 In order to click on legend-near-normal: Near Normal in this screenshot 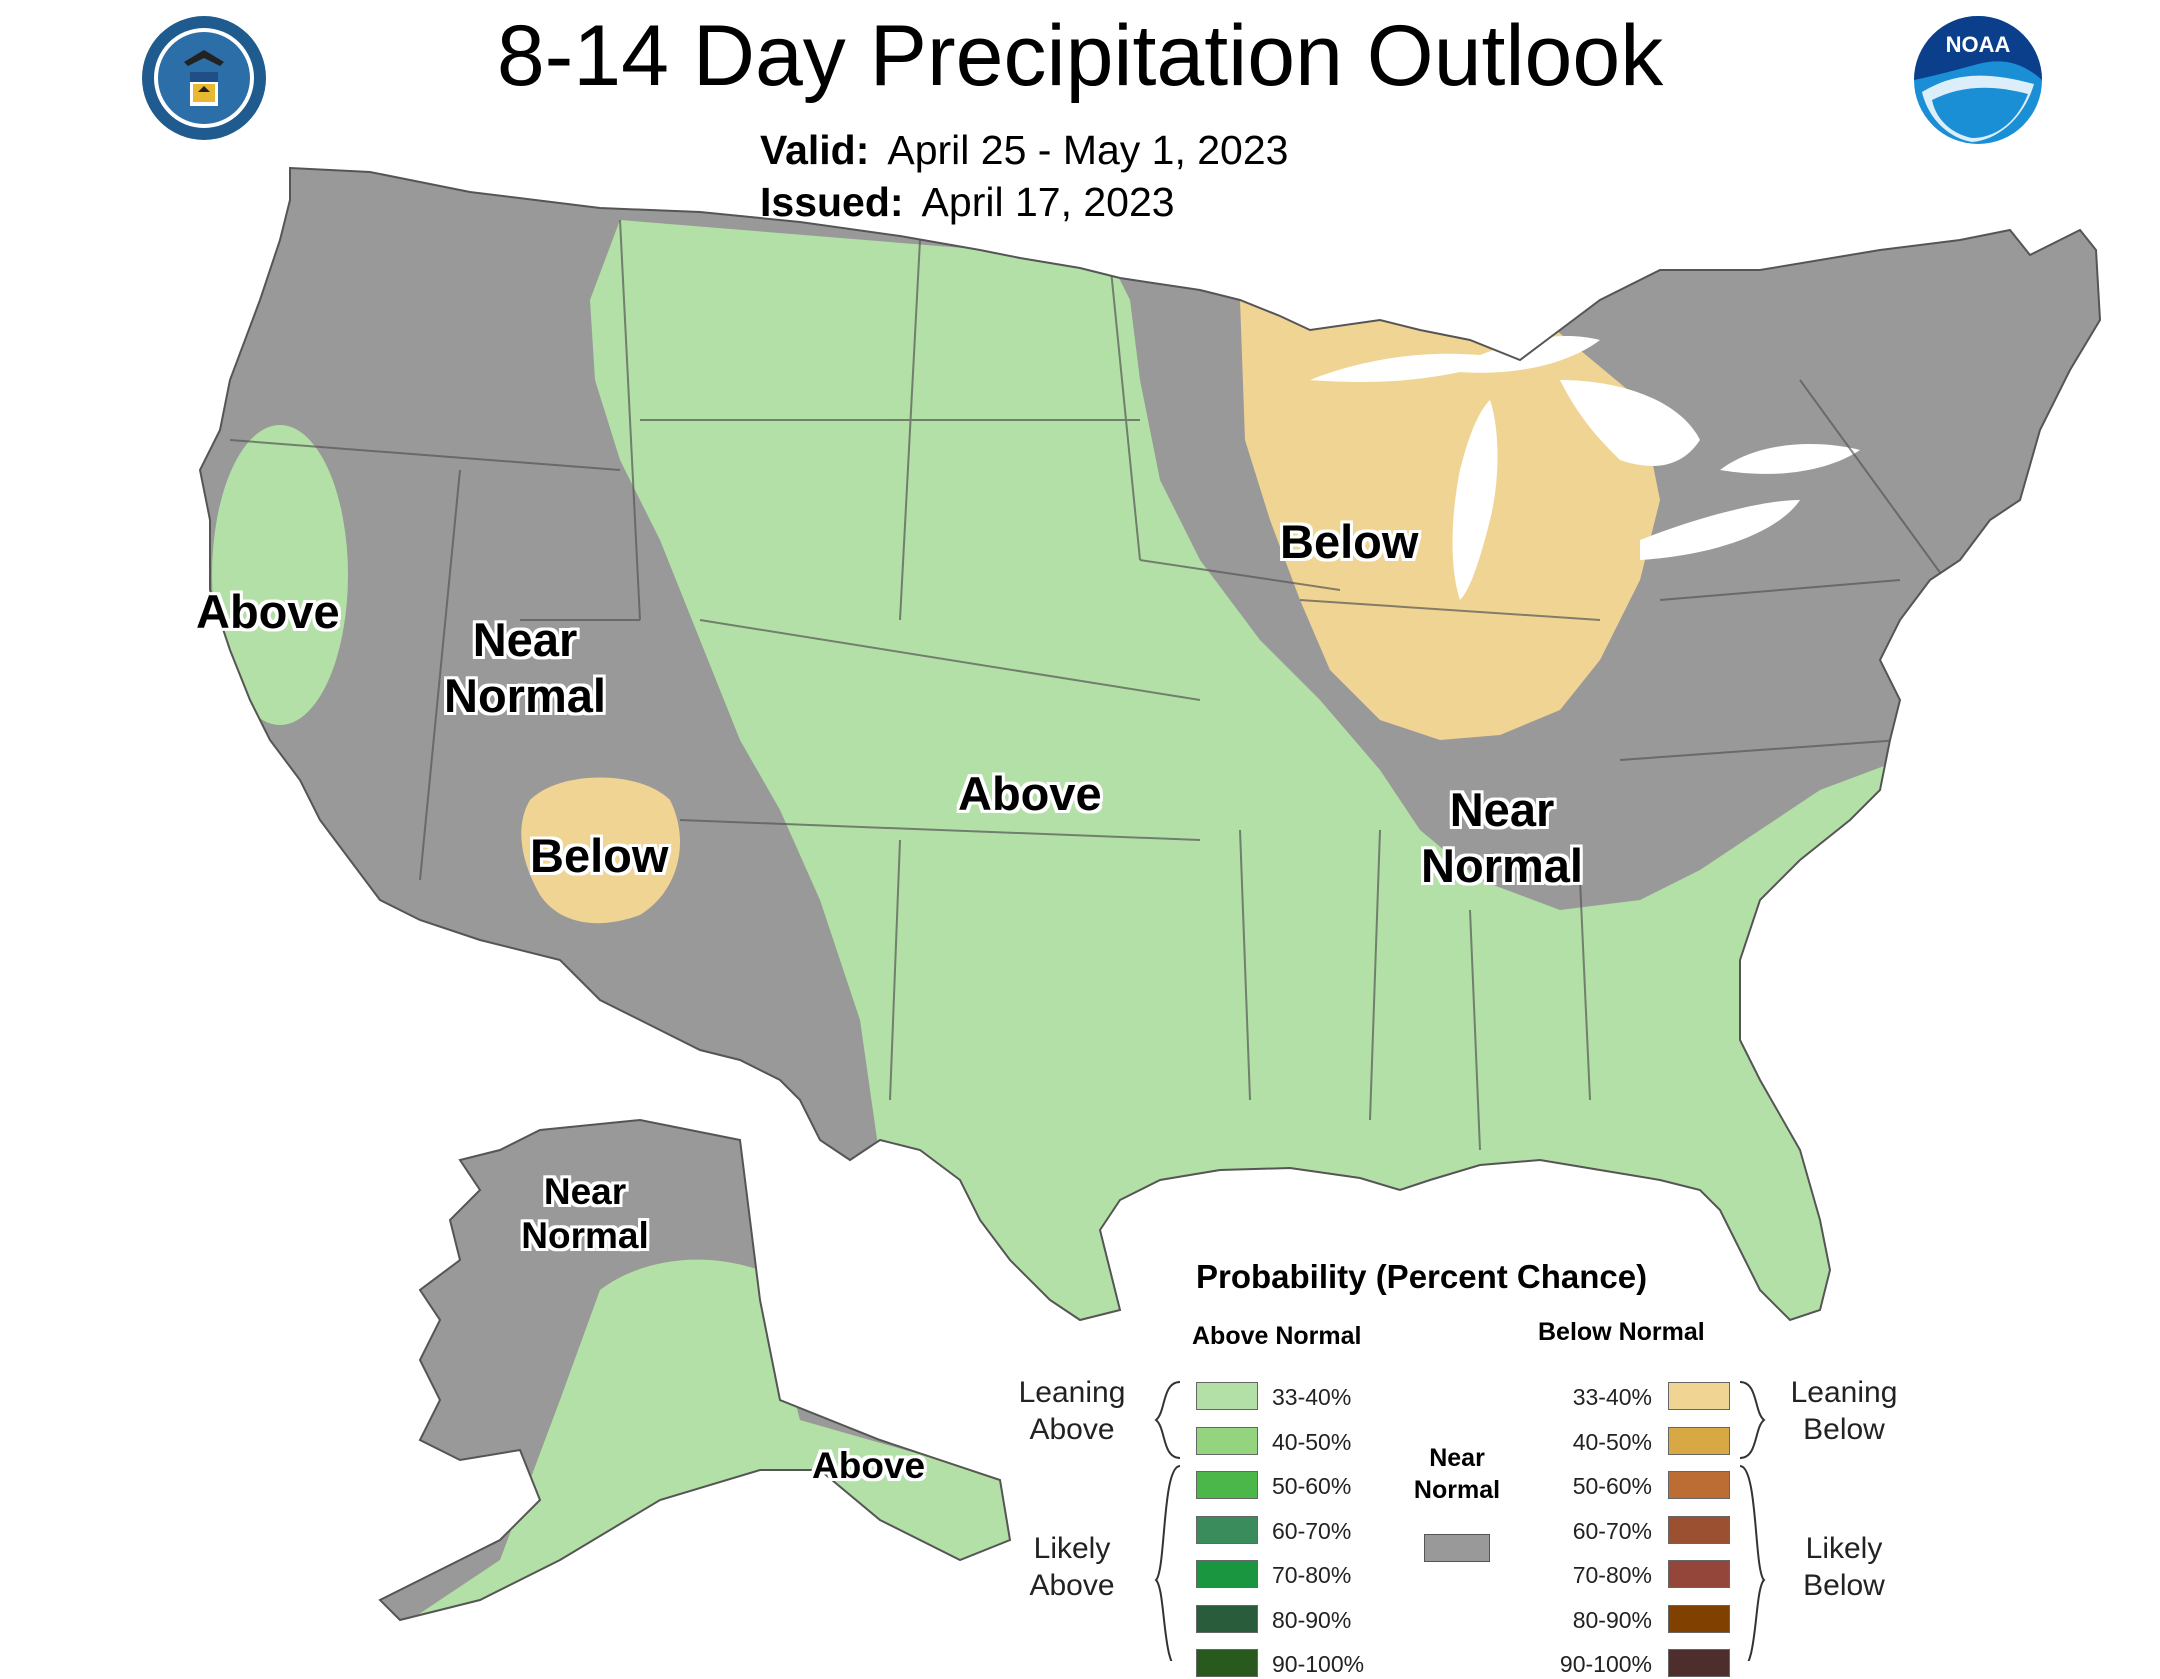, I will do `click(1457, 1474)`.